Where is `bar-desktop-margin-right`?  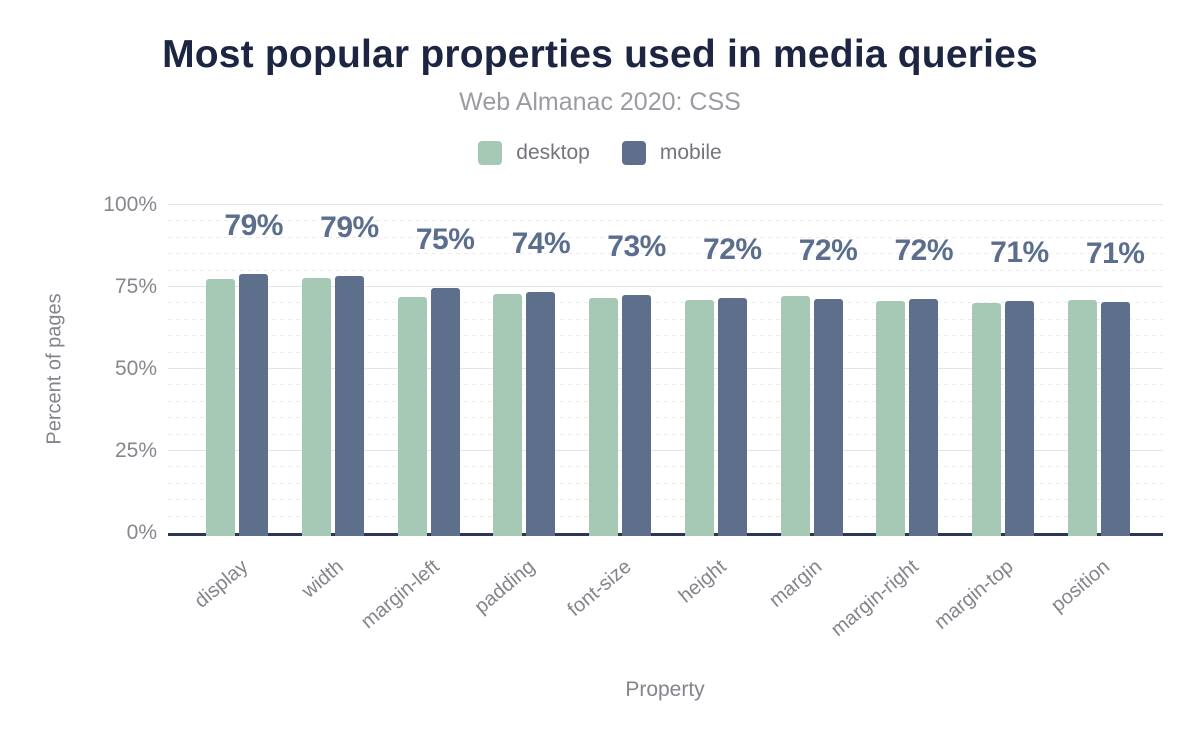
bar-desktop-margin-right is located at coordinates (891, 418).